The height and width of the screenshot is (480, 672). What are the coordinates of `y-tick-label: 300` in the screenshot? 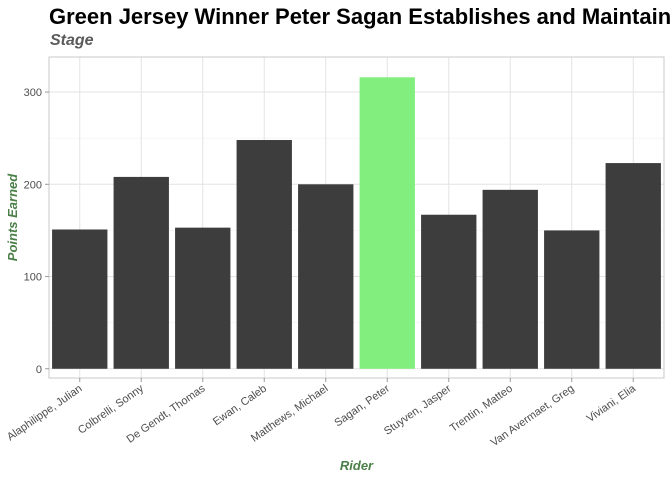 It's located at (33, 93).